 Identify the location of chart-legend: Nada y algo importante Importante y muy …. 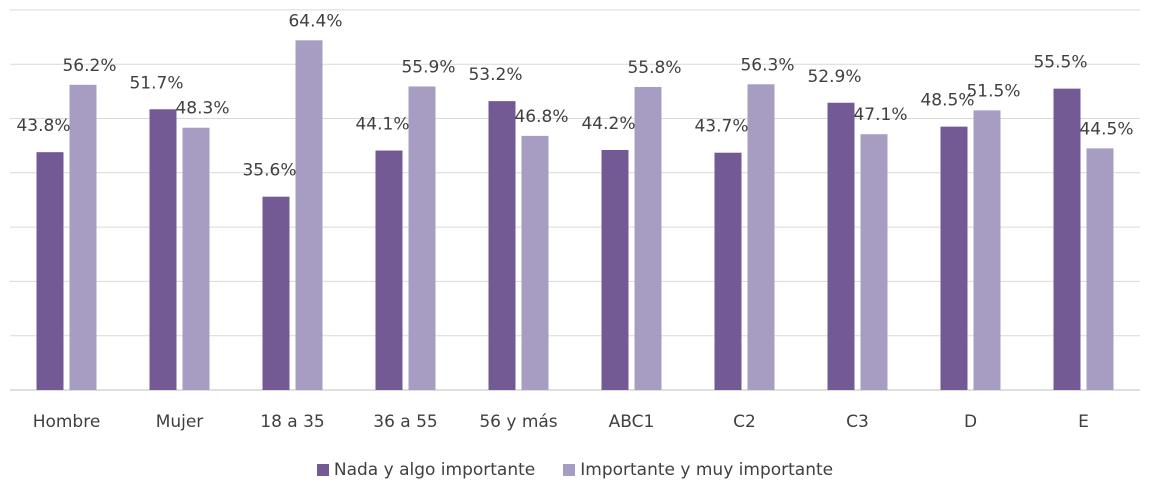
(575, 470).